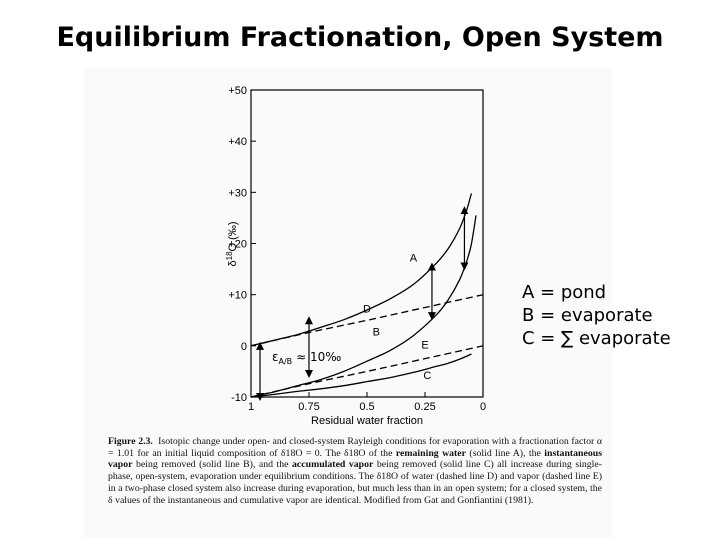  I want to click on y-tick-label: +30, so click(237, 193).